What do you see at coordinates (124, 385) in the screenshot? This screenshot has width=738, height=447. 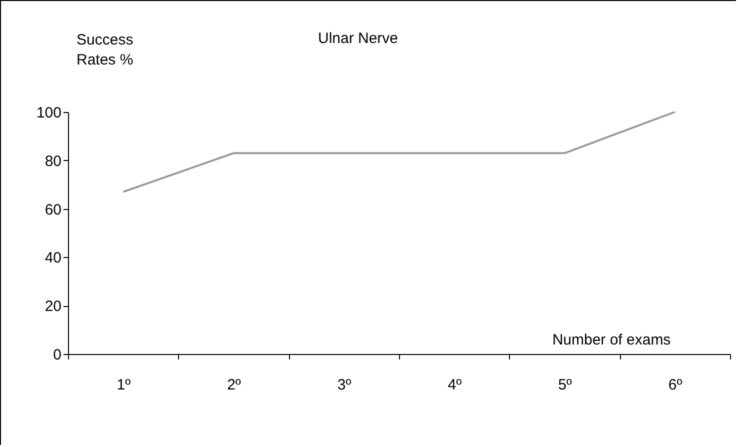 I see `x-tick-label: 1º` at bounding box center [124, 385].